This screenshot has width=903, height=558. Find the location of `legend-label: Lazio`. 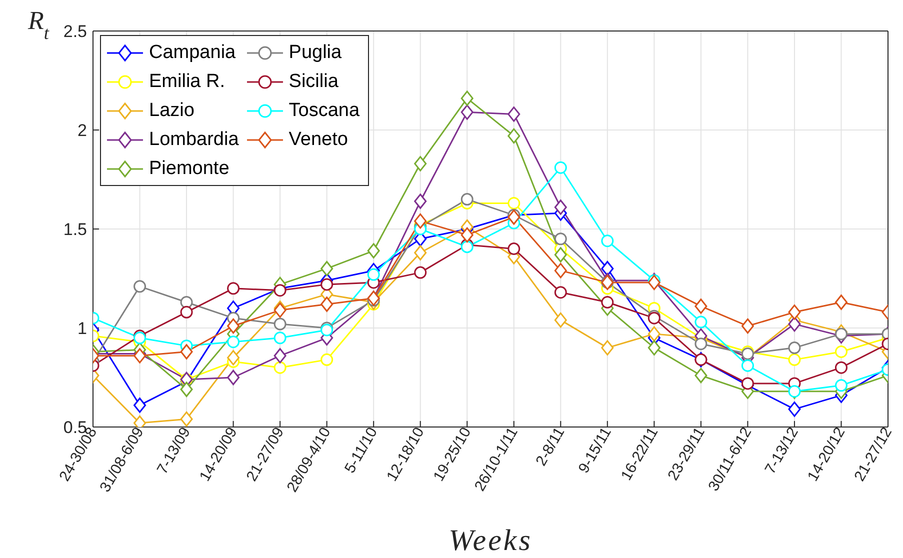

legend-label: Lazio is located at coordinates (171, 111).